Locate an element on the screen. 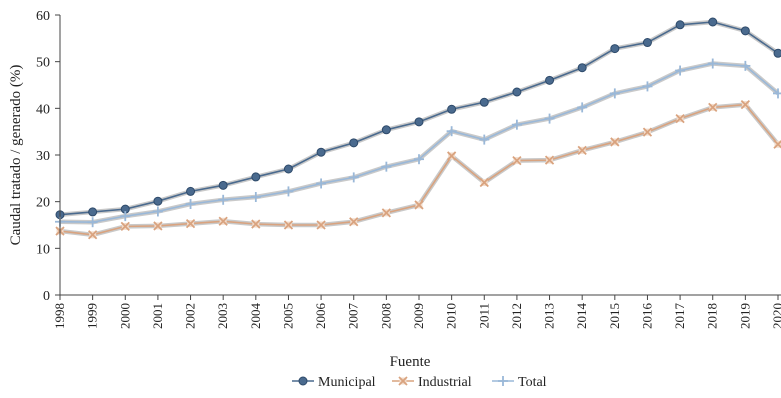  x-tick-label: 2009 is located at coordinates (418, 316).